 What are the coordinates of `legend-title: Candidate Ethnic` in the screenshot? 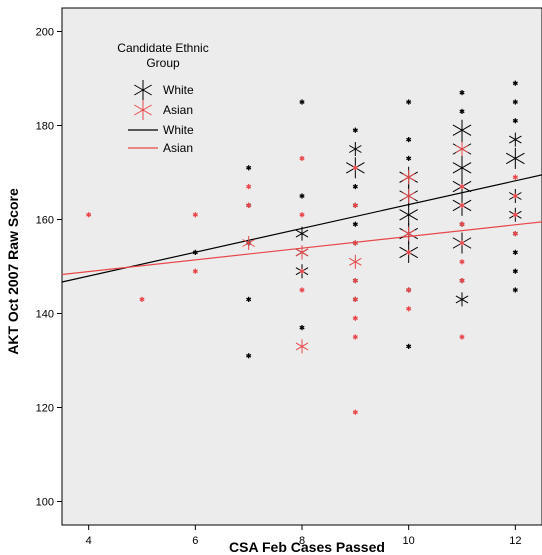 It's located at (162, 48).